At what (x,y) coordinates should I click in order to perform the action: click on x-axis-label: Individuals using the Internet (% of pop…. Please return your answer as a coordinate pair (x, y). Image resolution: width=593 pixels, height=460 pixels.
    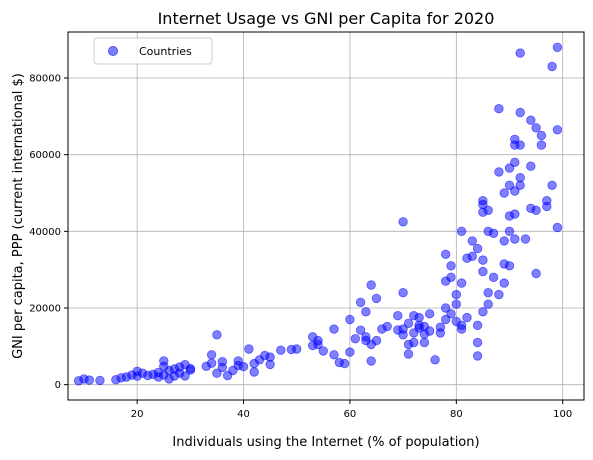
    Looking at the image, I should click on (325, 442).